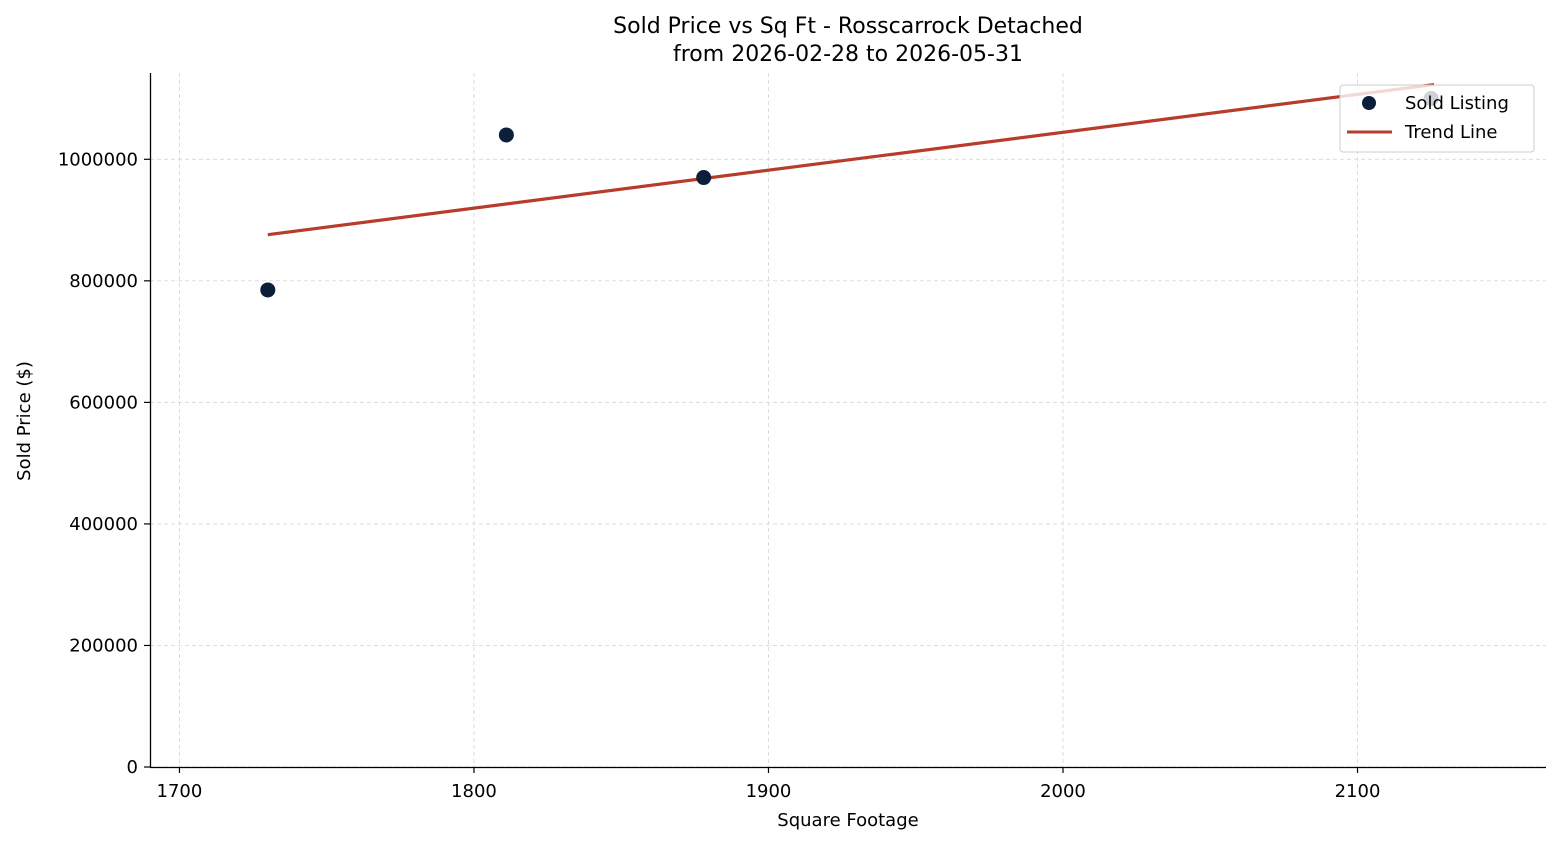  I want to click on y-tick-label: 1000000, so click(98, 159).